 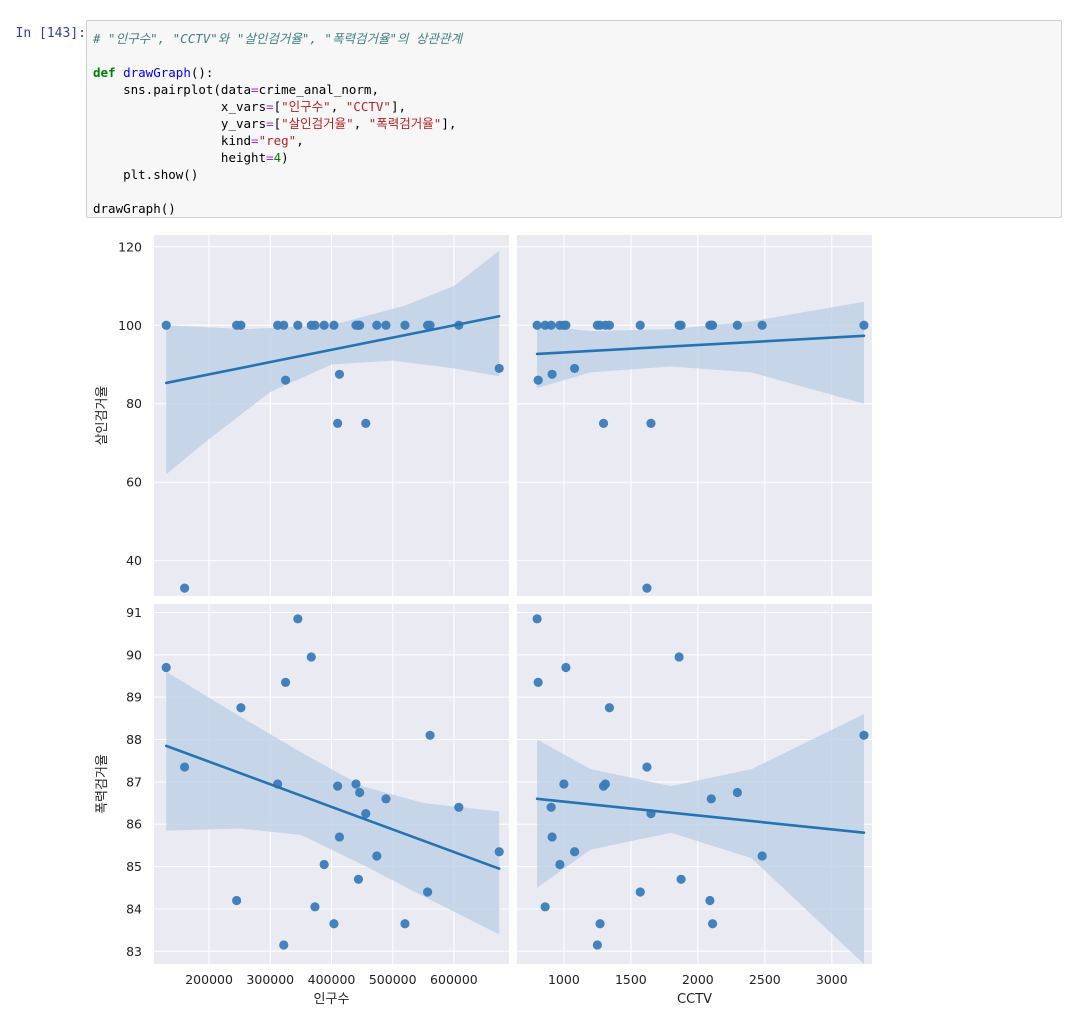 What do you see at coordinates (278, 38) in the screenshot?
I see `code-comment: # "인구수", "CCTV"와 "살인검거율", "폭력검거율"의 상관관계` at bounding box center [278, 38].